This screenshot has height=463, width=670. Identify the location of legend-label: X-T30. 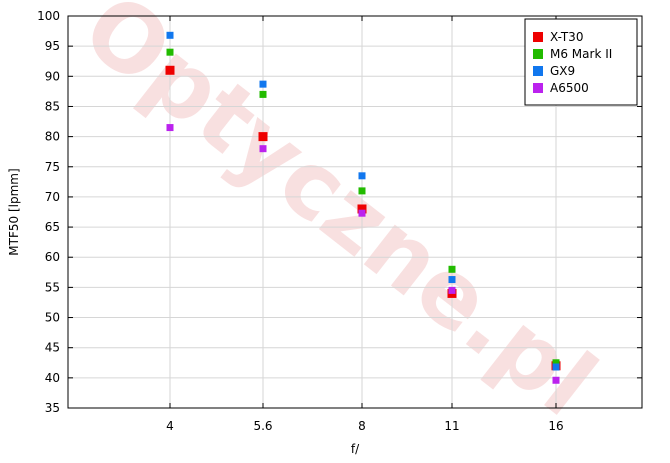
(566, 37).